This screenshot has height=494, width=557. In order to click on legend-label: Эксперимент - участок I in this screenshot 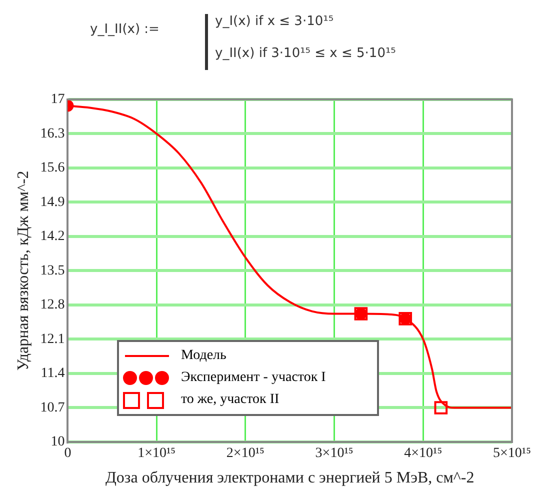, I will do `click(253, 378)`.